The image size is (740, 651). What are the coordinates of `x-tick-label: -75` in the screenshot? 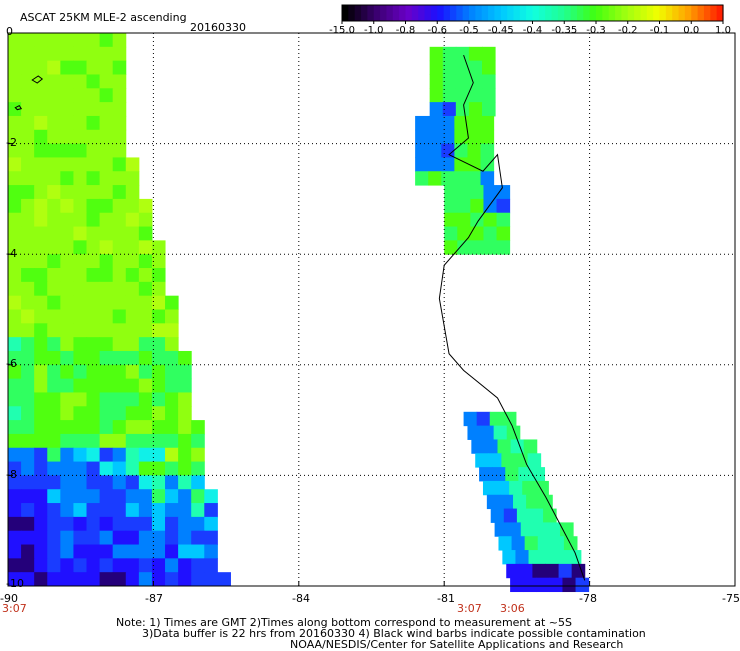 It's located at (731, 598).